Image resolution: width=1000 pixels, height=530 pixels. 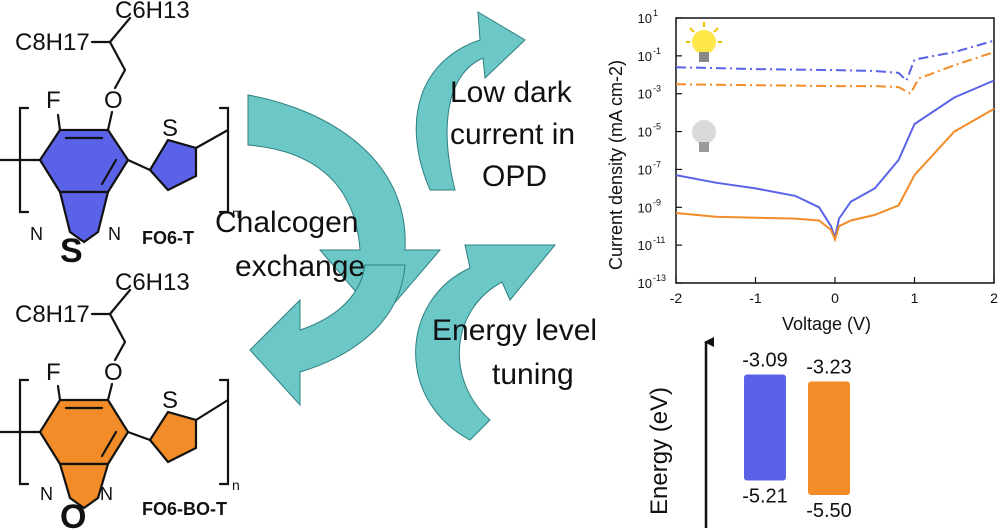 I want to click on exchange-label: exchange, so click(x=300, y=266).